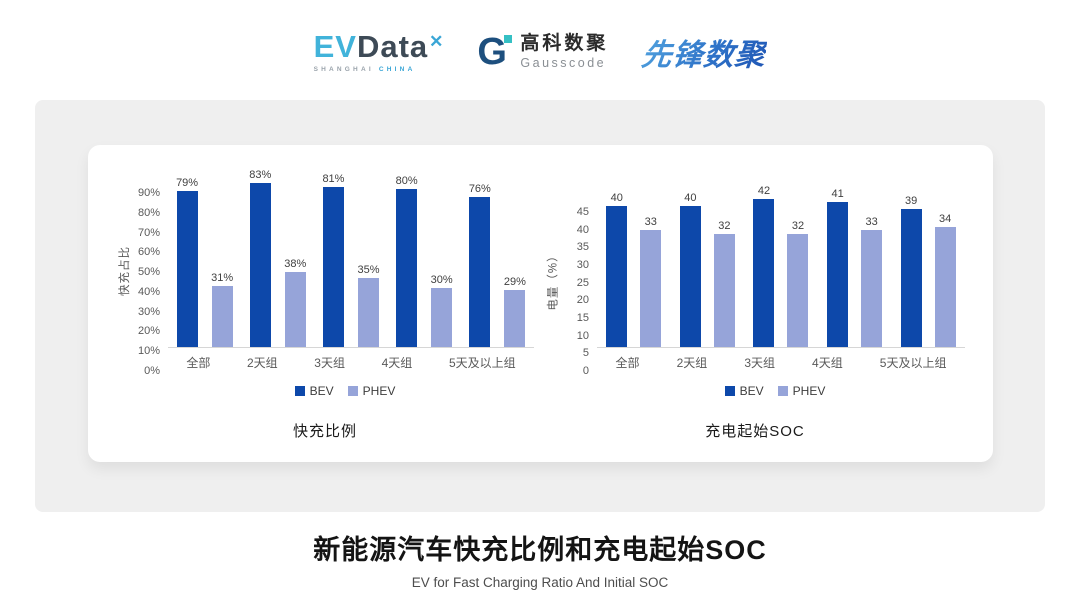 This screenshot has height=608, width=1080. Describe the element at coordinates (855, 267) in the screenshot. I see `bar-group: 41 33` at that location.